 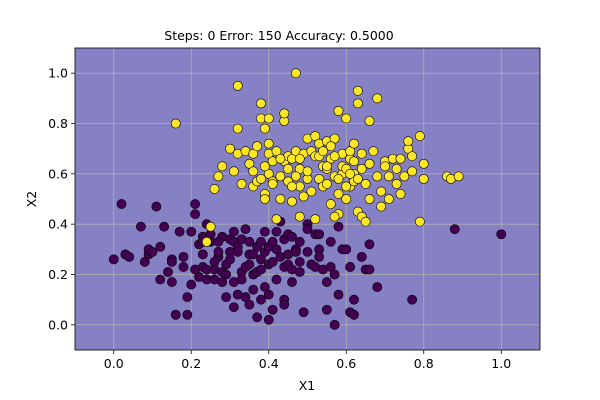 I want to click on x-tick-label: 1.0, so click(x=501, y=363).